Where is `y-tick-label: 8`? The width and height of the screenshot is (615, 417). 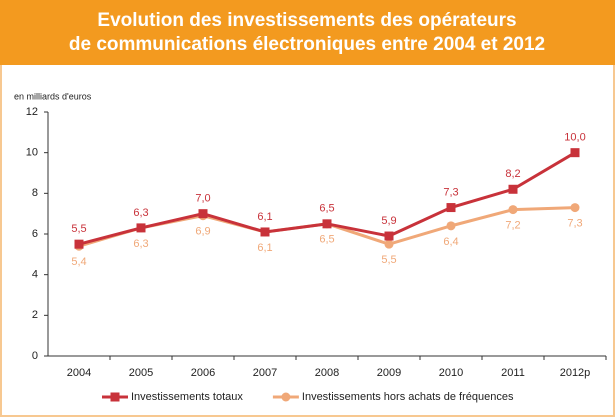 y-tick-label: 8 is located at coordinates (35, 193).